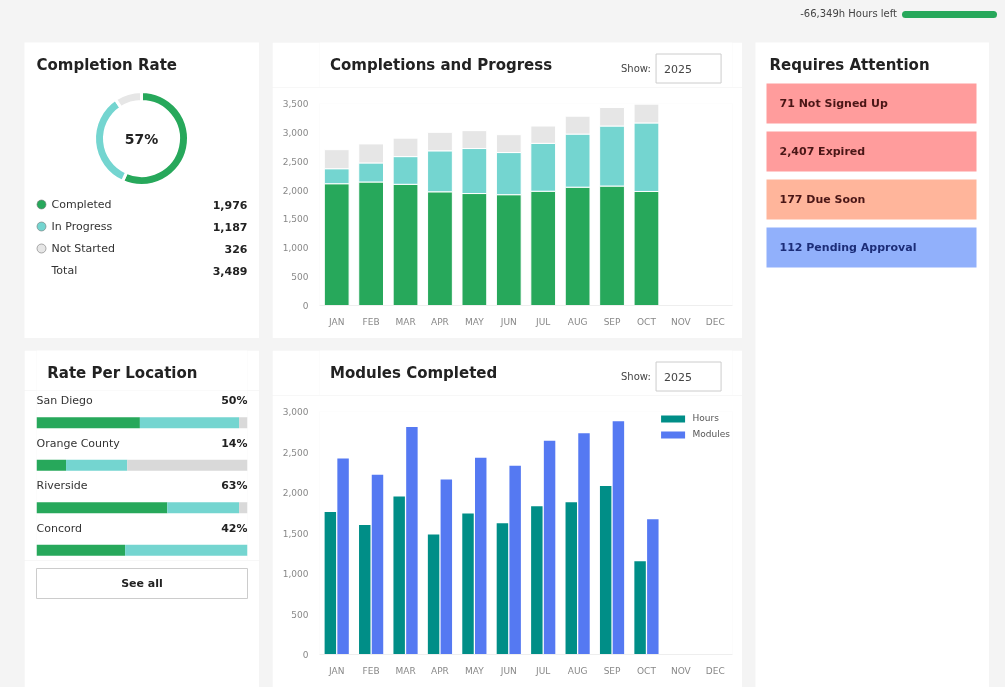 This screenshot has height=698, width=1005. What do you see at coordinates (230, 271) in the screenshot?
I see `text: 3,489` at bounding box center [230, 271].